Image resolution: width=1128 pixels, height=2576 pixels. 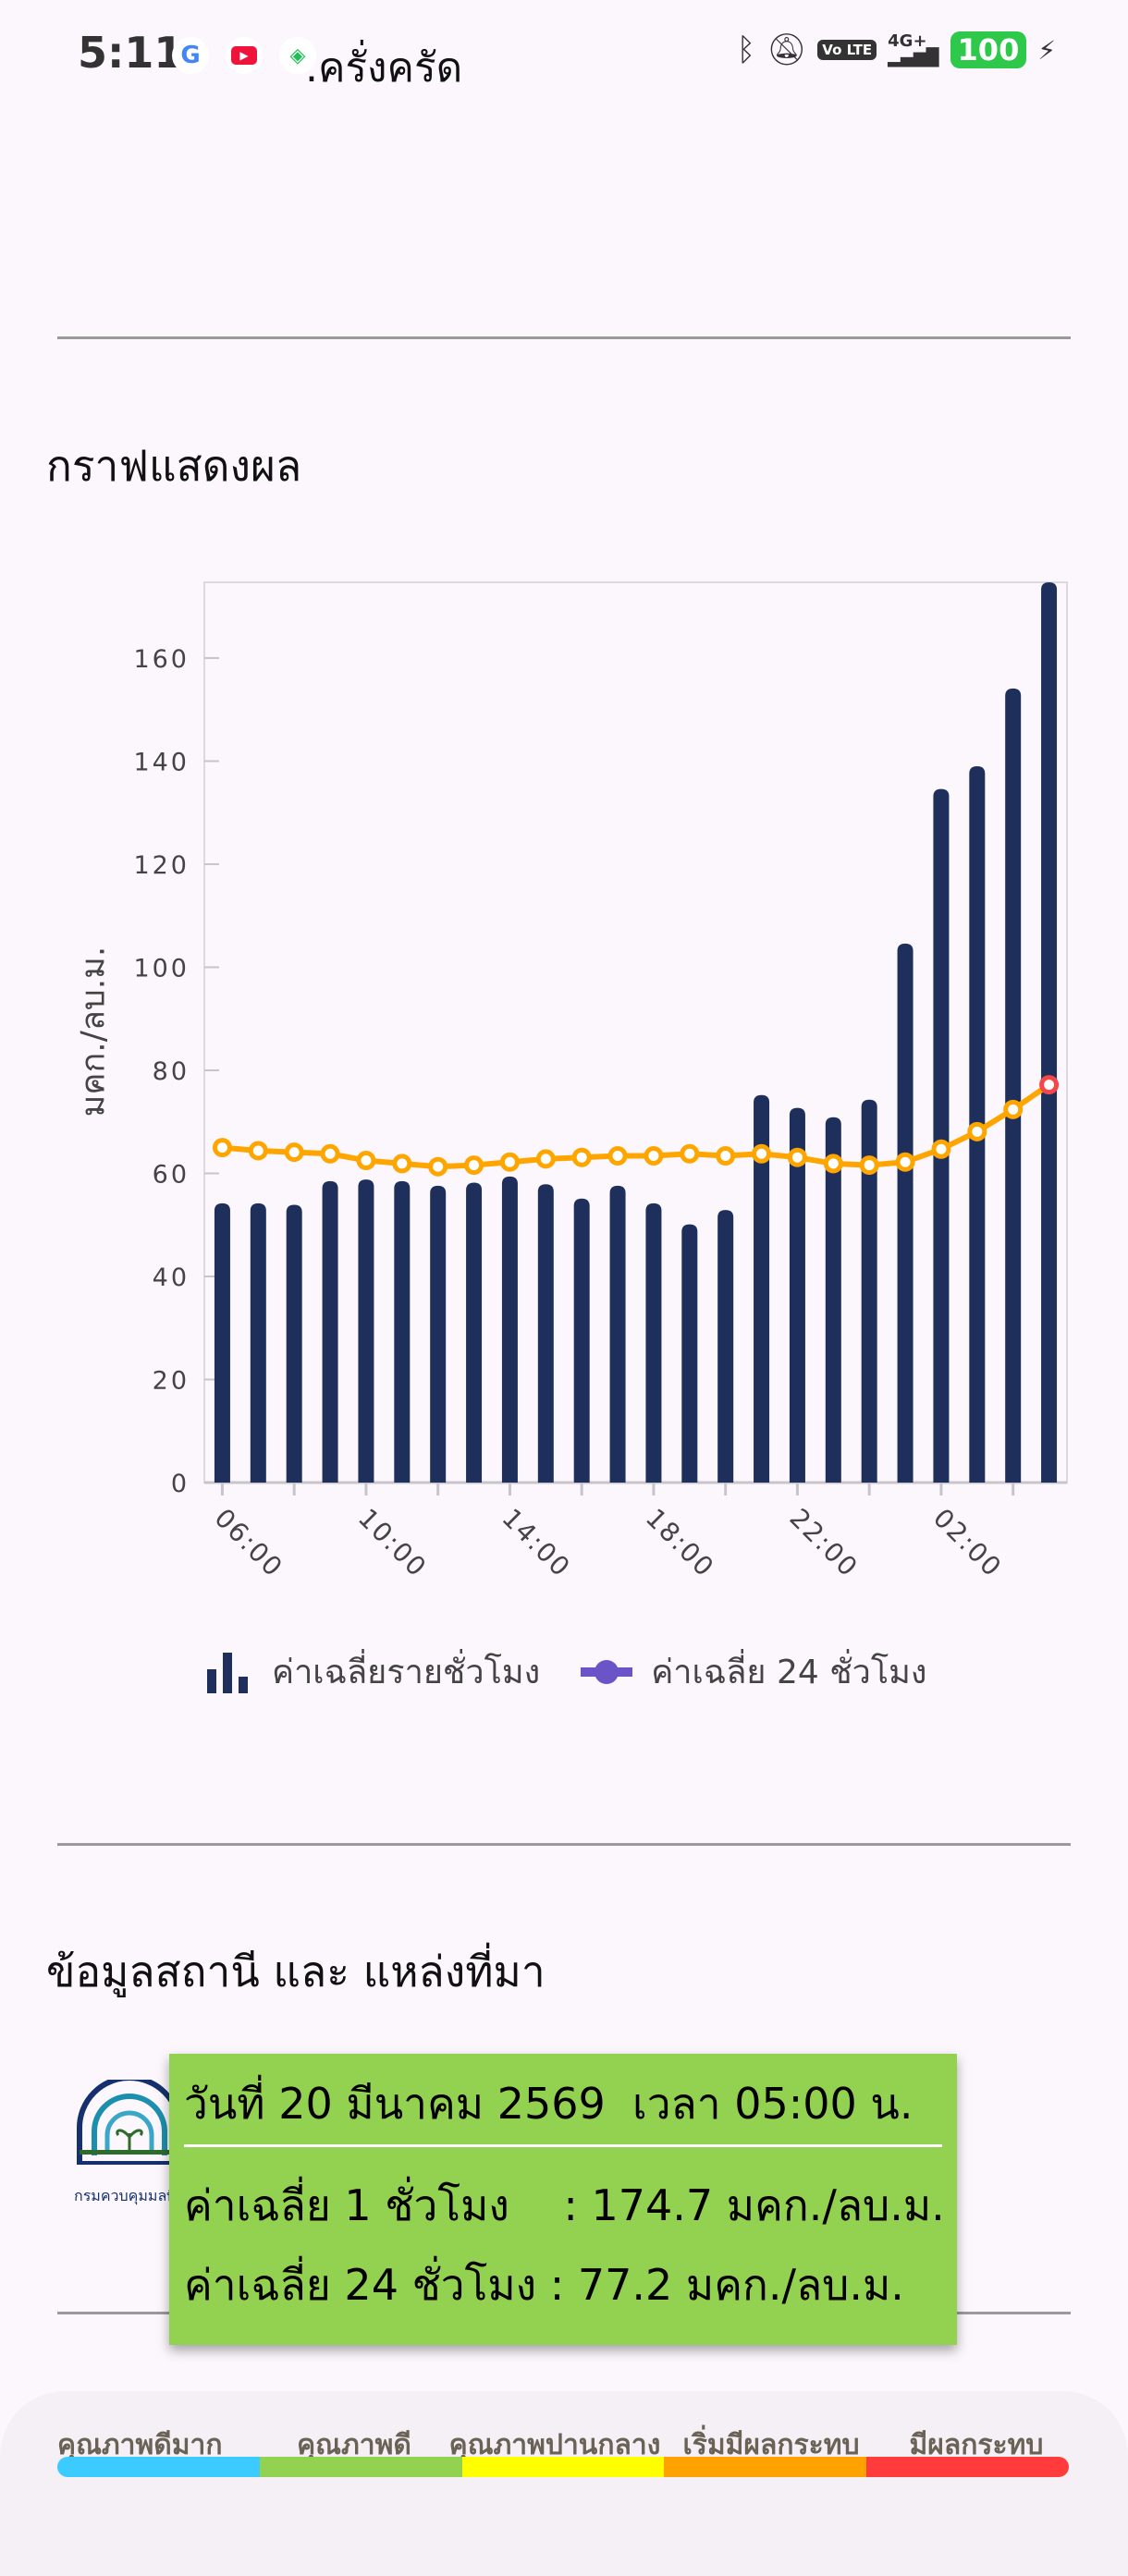 I want to click on aqi-legend-sheet, so click(x=564, y=2483).